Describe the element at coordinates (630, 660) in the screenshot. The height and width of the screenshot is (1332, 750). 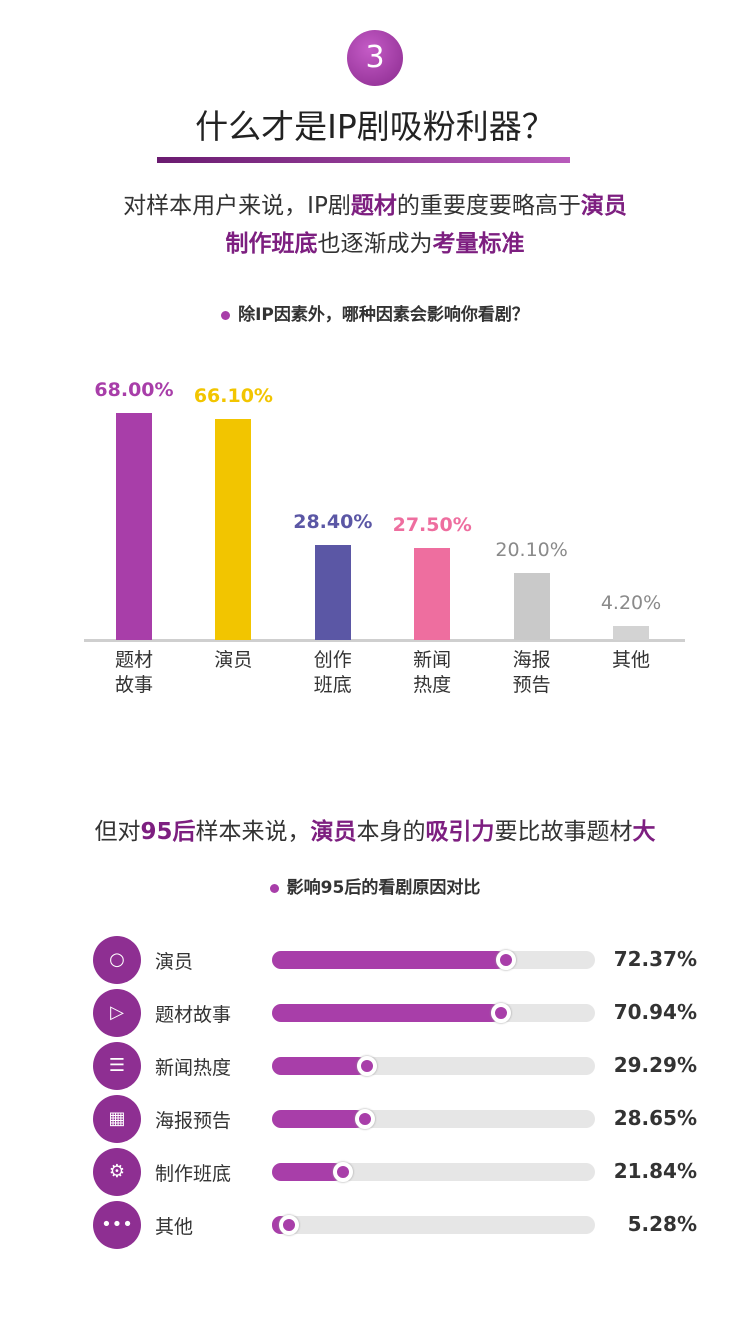
I see `x-tick-label: 其他` at that location.